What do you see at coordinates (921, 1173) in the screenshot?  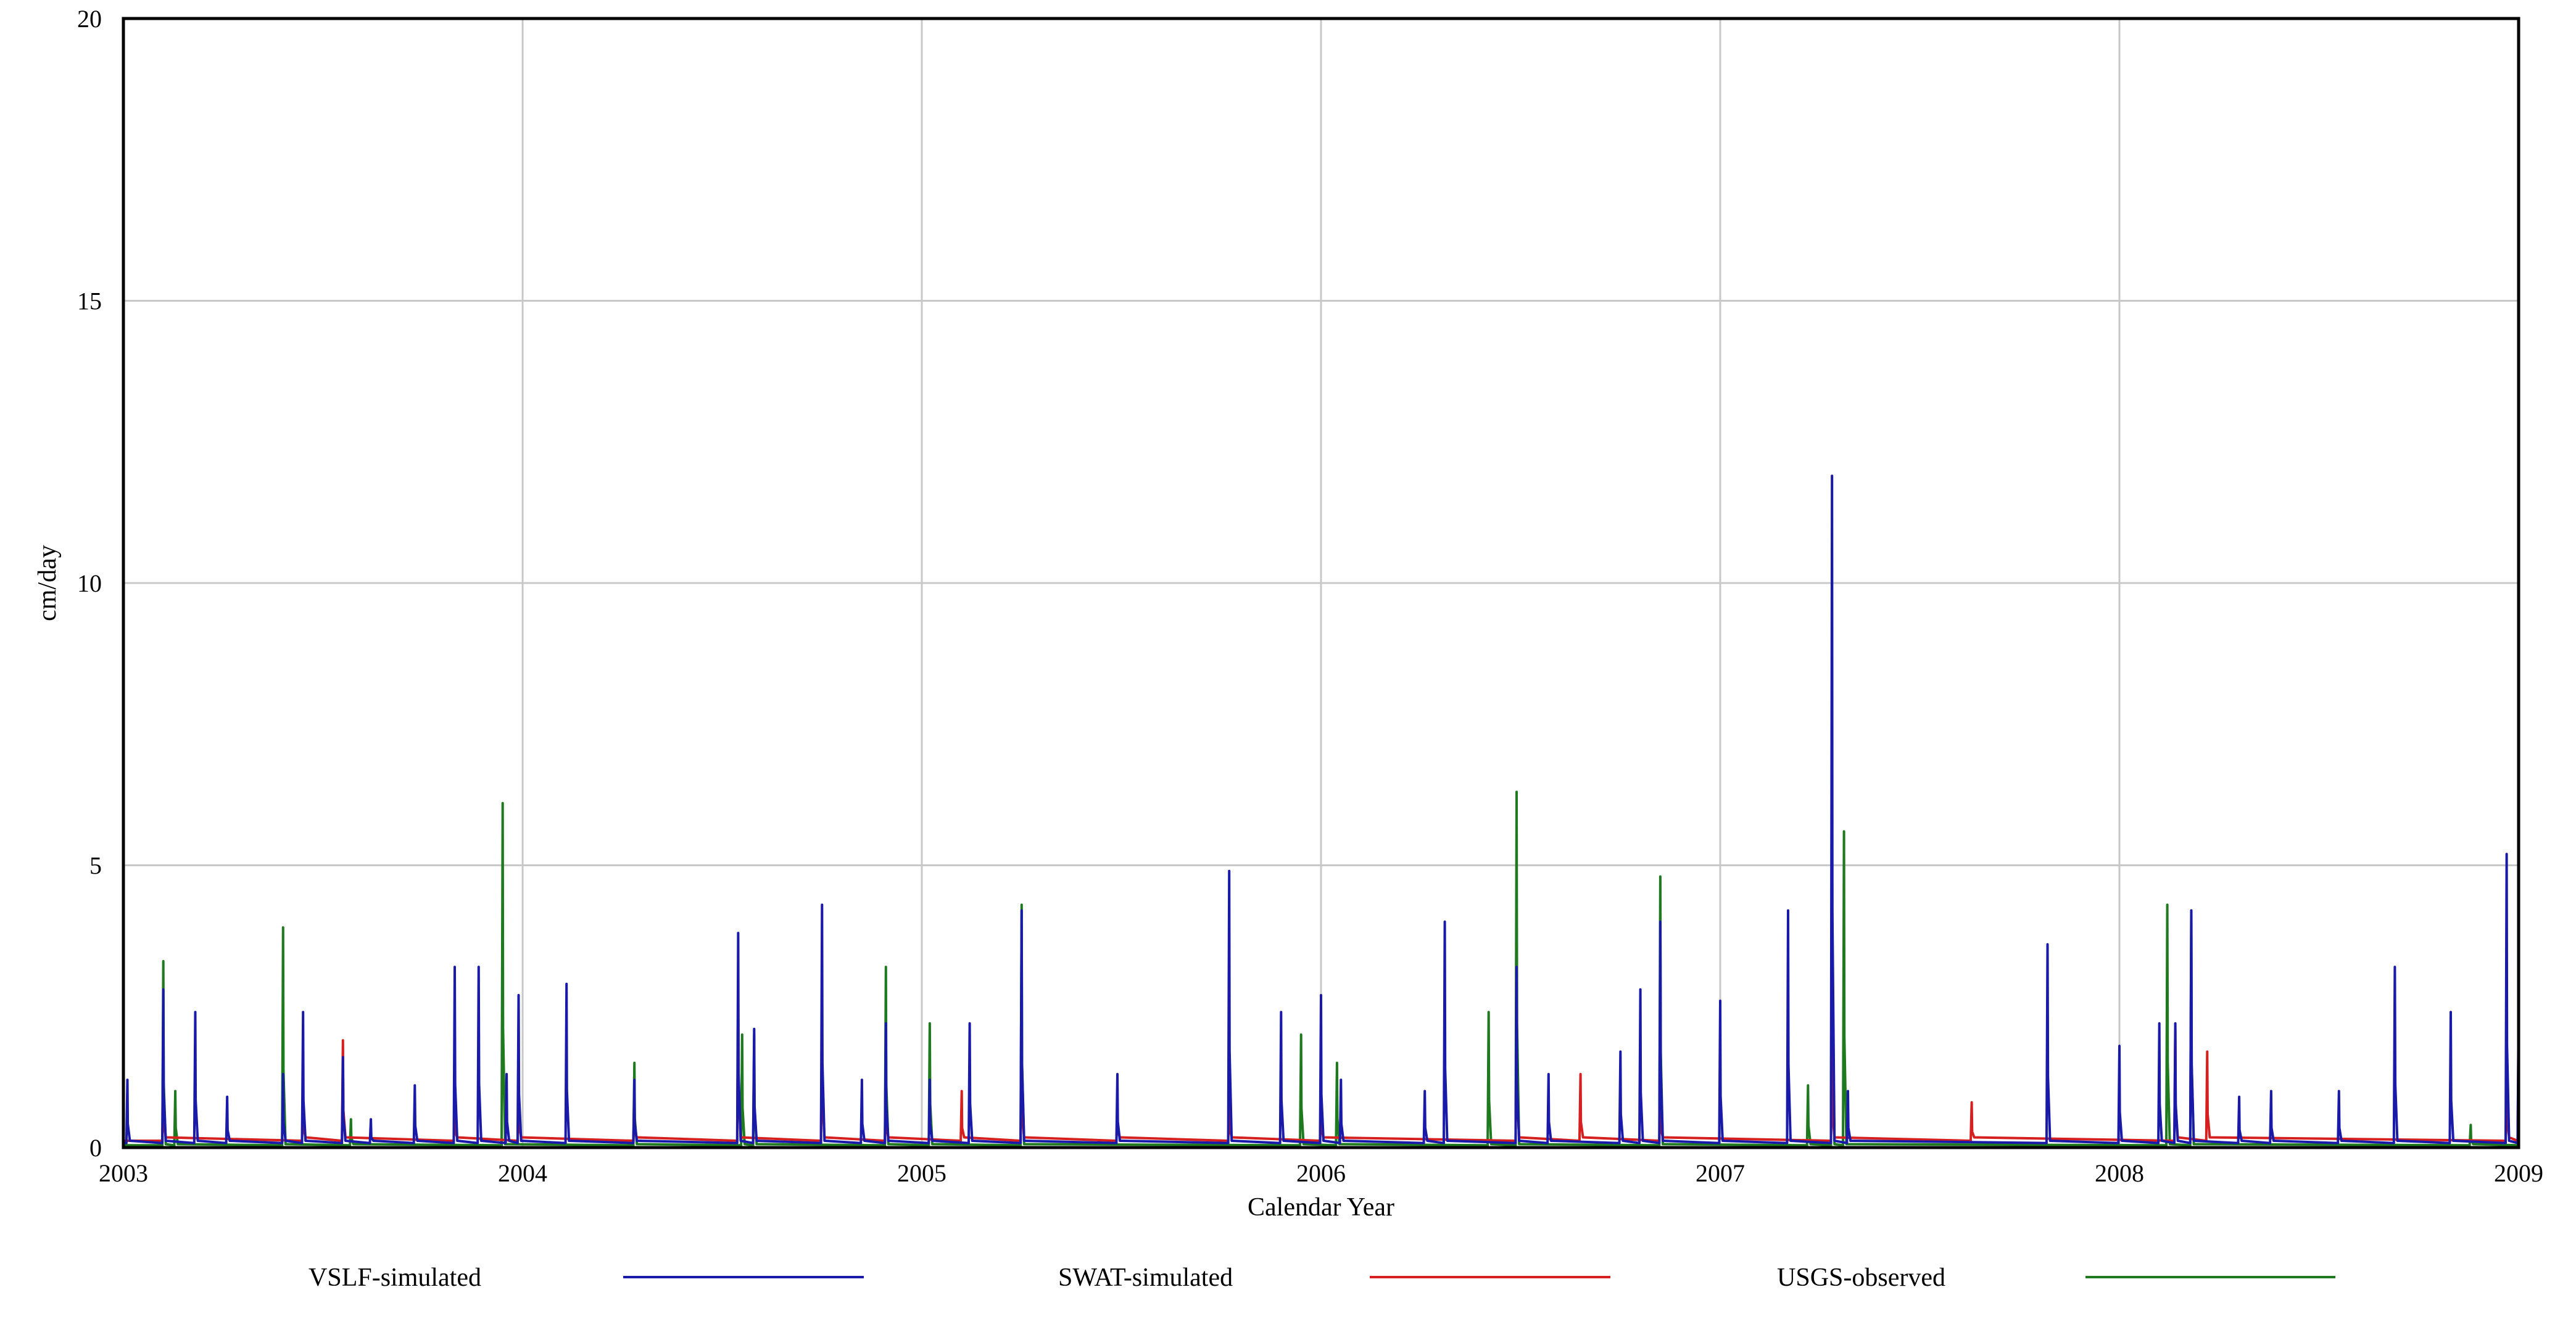 I see `x-tick-label: 2005` at bounding box center [921, 1173].